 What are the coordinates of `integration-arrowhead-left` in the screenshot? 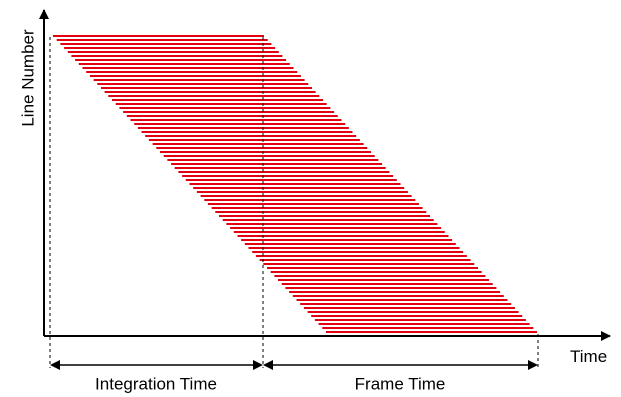 It's located at (55, 365).